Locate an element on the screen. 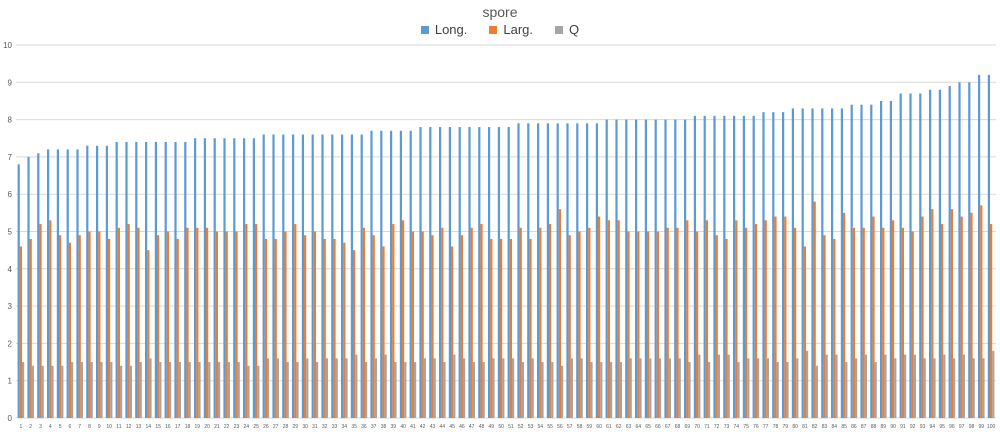 This screenshot has width=1000, height=432. x-tick-label: 40 is located at coordinates (403, 427).